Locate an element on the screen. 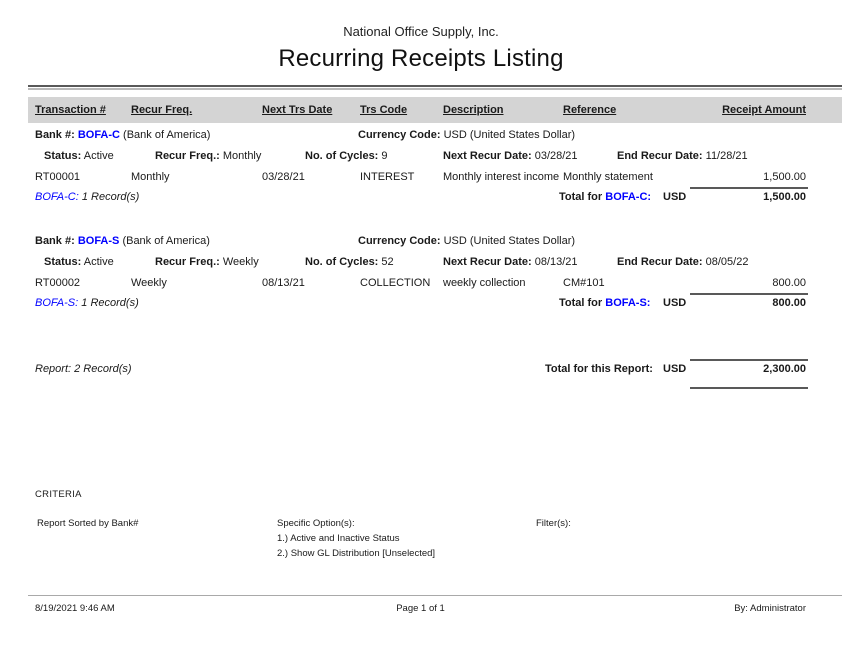  report-record-count: Report: 2 Record(s) is located at coordinates (83, 369).